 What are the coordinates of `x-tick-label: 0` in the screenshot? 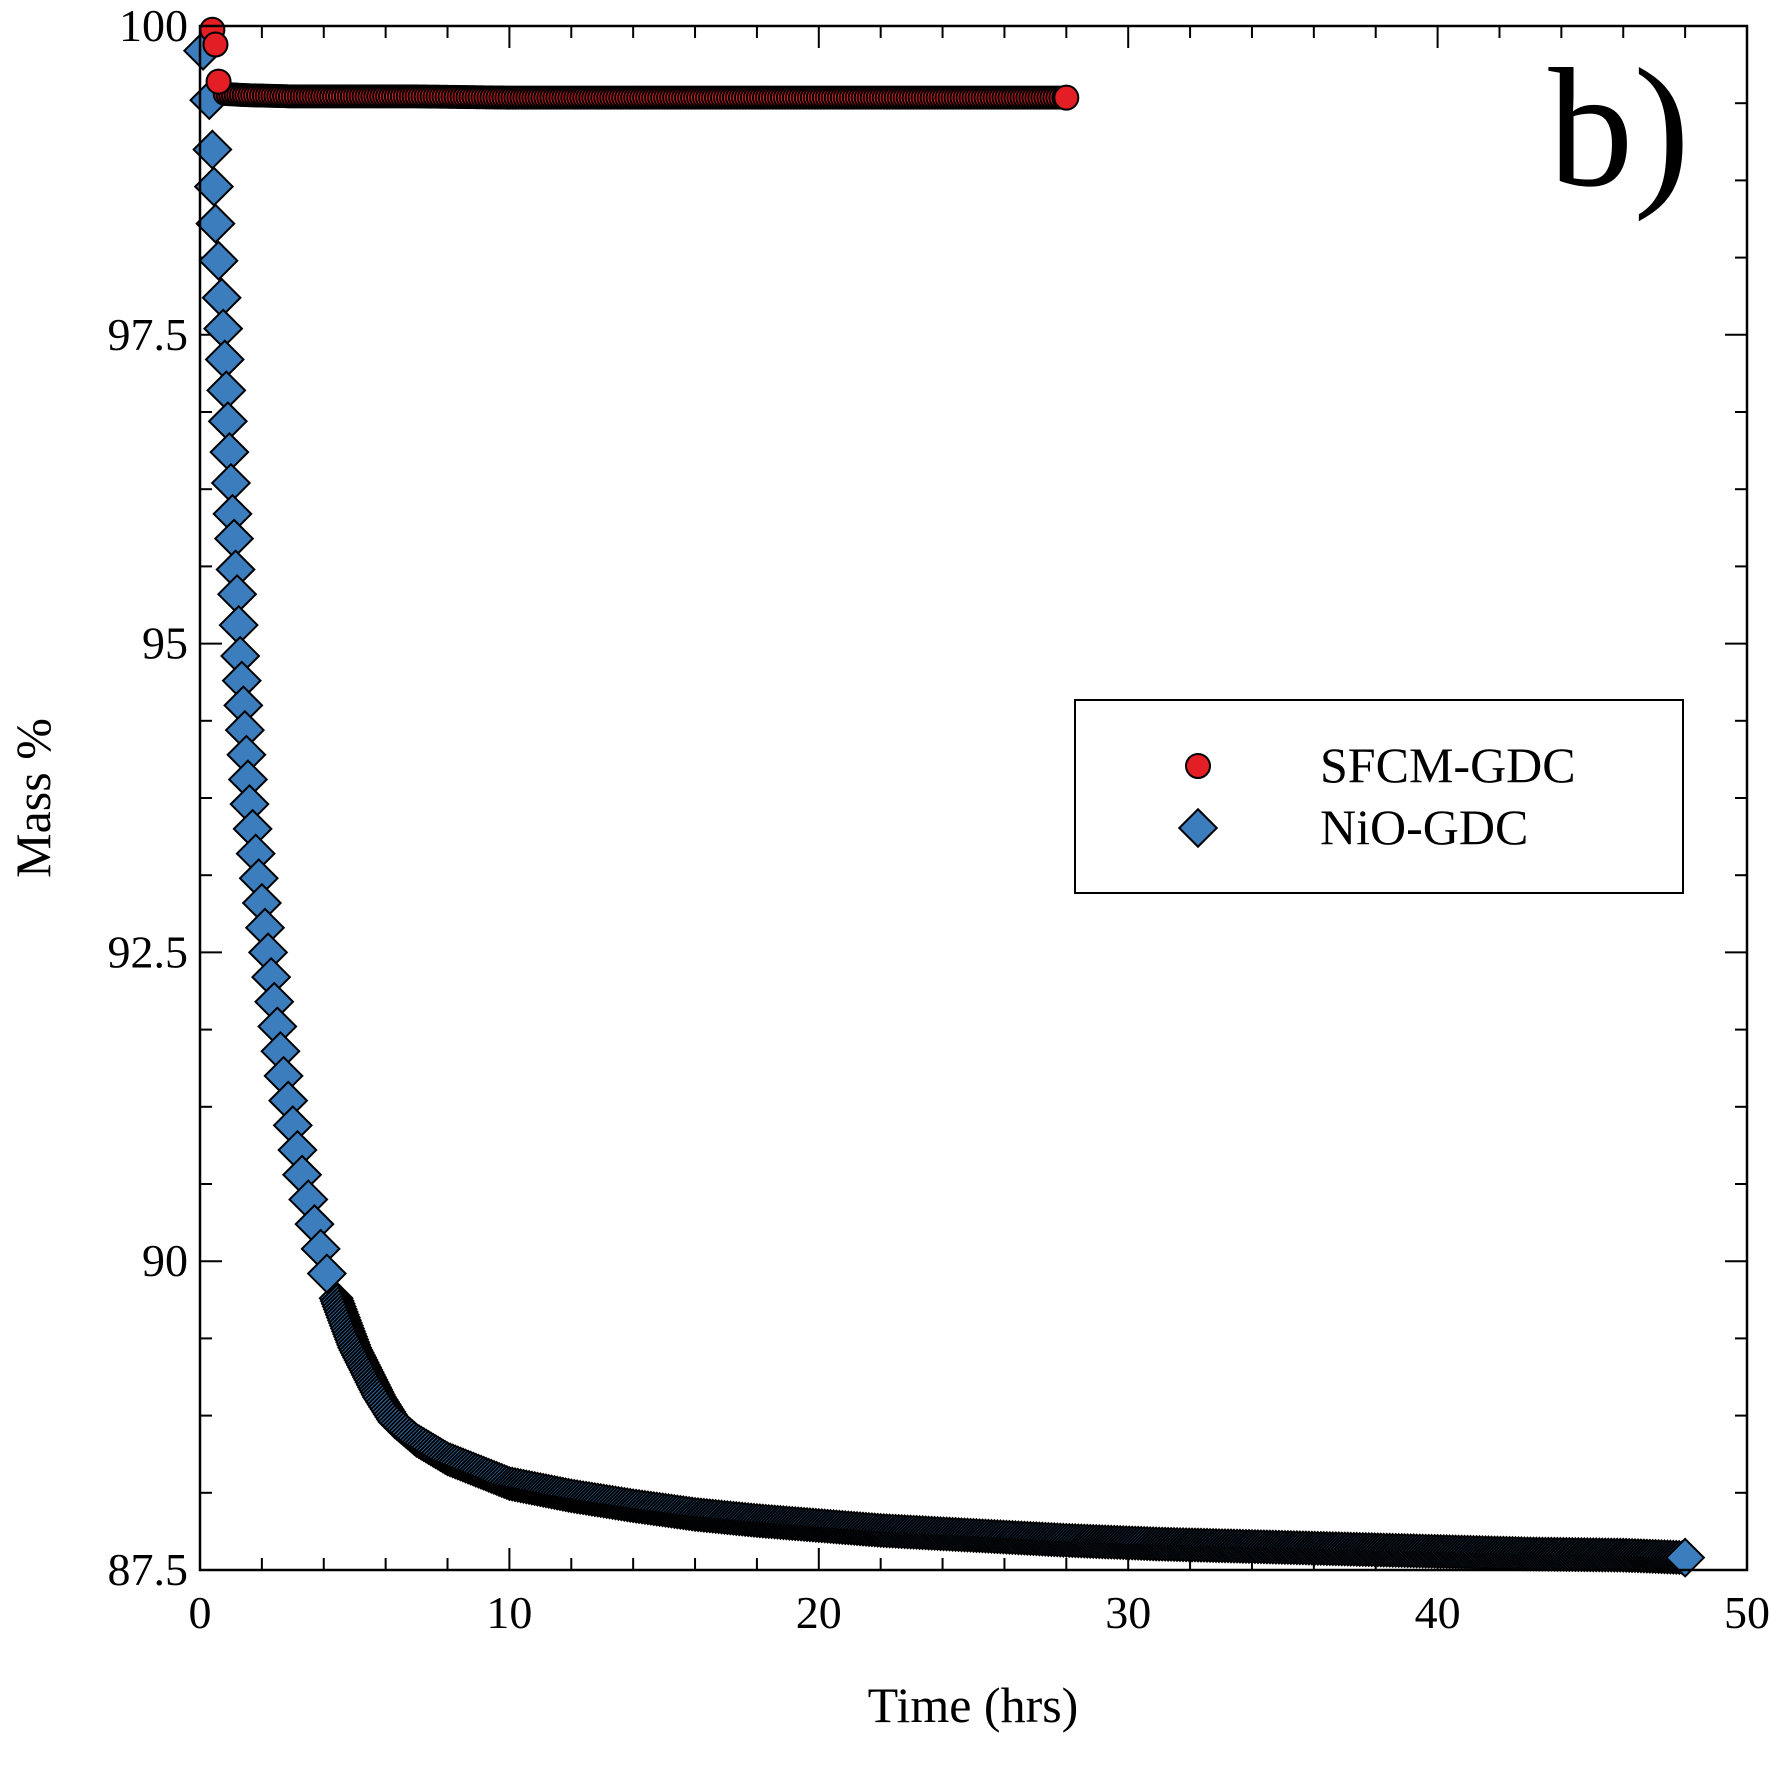 It's located at (200, 1612).